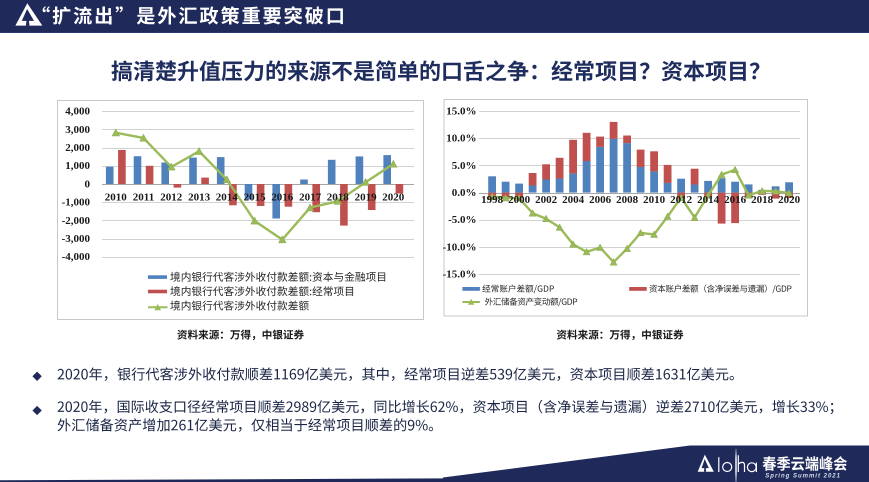 Image resolution: width=869 pixels, height=482 pixels. Describe the element at coordinates (461, 111) in the screenshot. I see `svg-text: 15.0%` at that location.